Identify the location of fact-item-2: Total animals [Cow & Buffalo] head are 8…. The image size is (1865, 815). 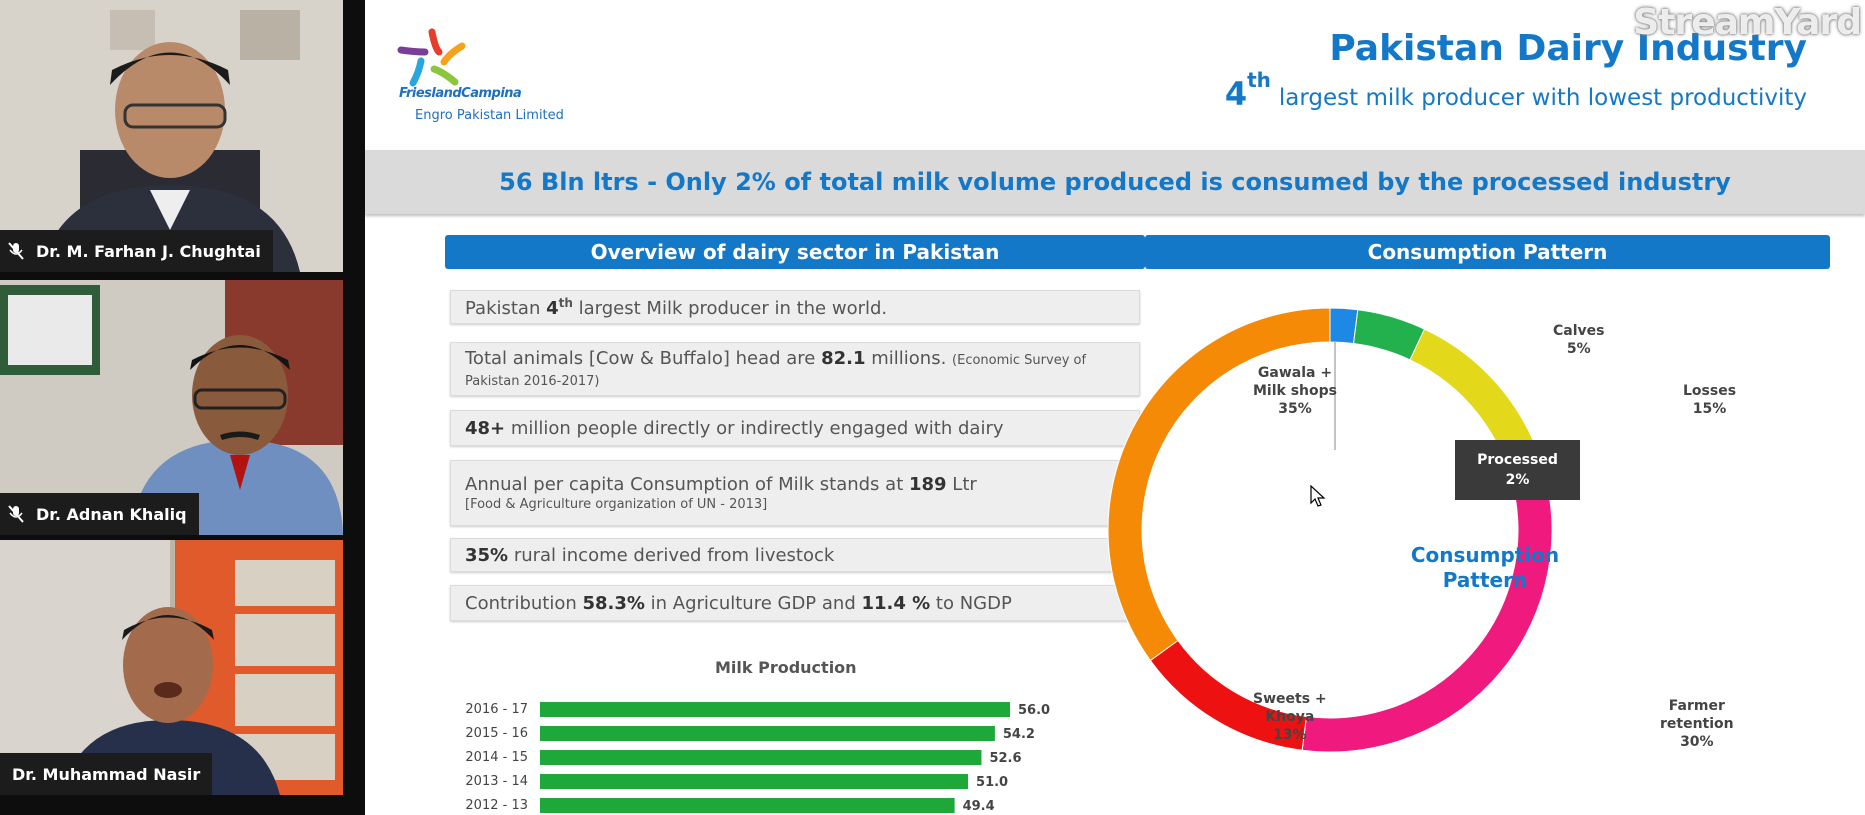
(795, 369).